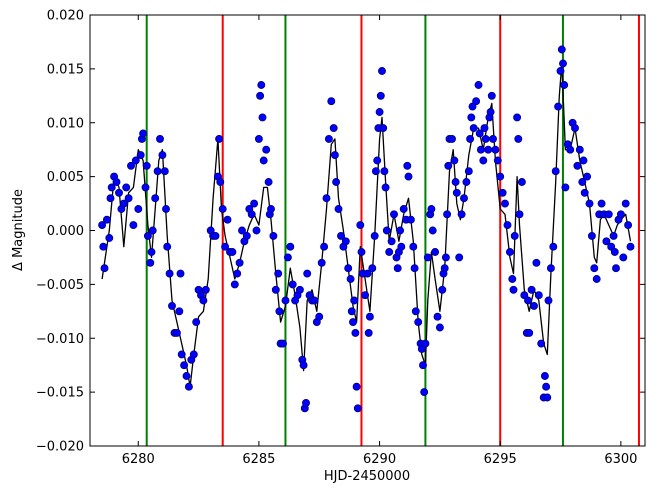 The image size is (647, 487). What do you see at coordinates (65, 177) in the screenshot?
I see `y-tick-label-5: 0.005` at bounding box center [65, 177].